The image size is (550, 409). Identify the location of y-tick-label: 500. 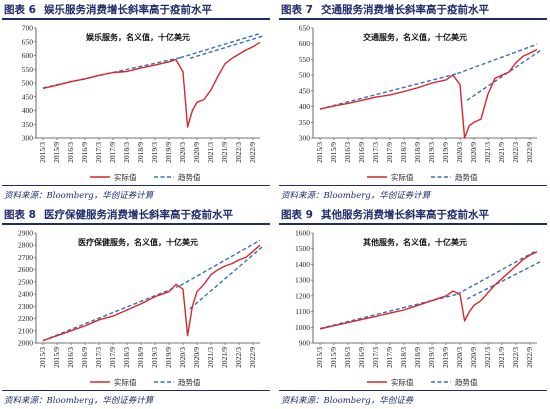
(28, 83).